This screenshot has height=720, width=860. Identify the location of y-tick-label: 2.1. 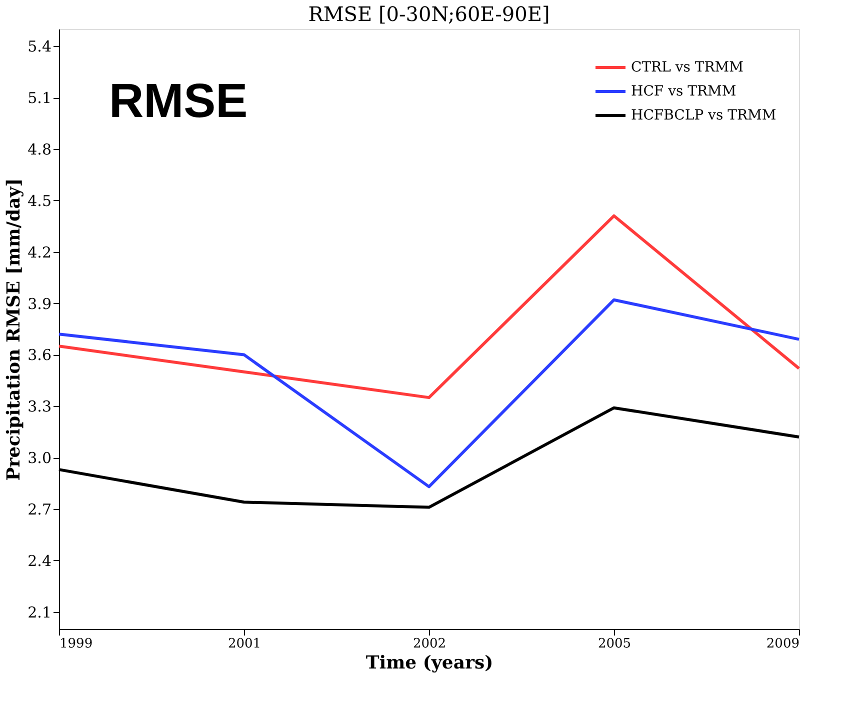
(40, 612).